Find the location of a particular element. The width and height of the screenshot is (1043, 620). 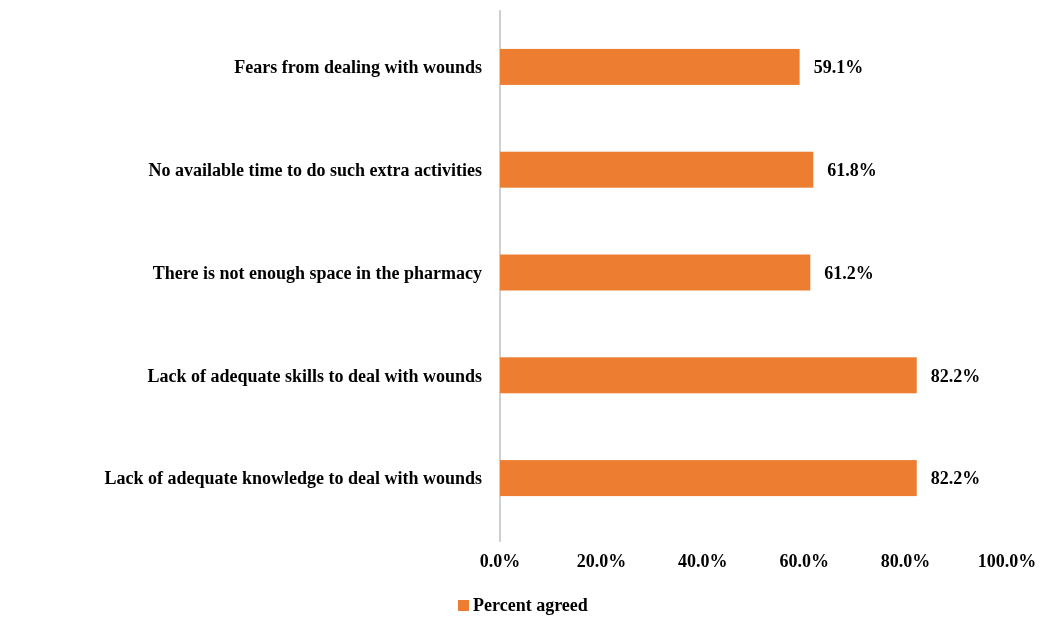

x-tick-label: 60.0% is located at coordinates (804, 561).